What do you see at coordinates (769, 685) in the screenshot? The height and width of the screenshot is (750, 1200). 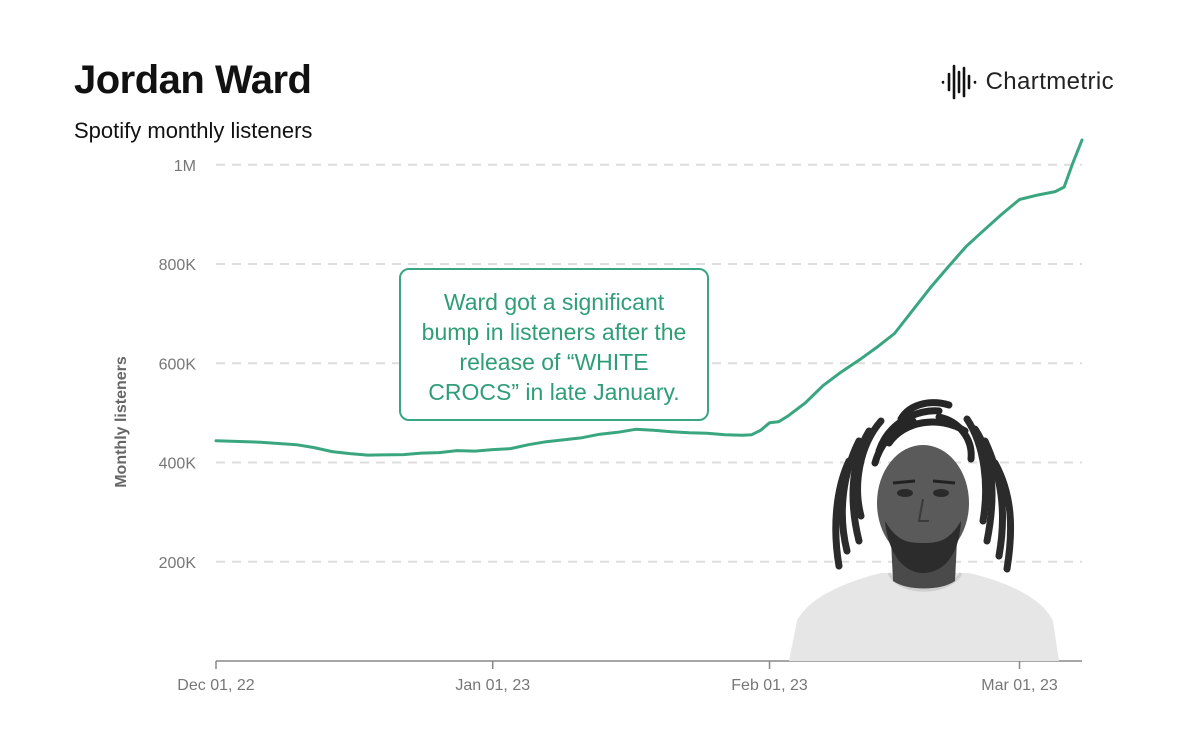 I see `x-tick-label: Feb 01, 23` at bounding box center [769, 685].